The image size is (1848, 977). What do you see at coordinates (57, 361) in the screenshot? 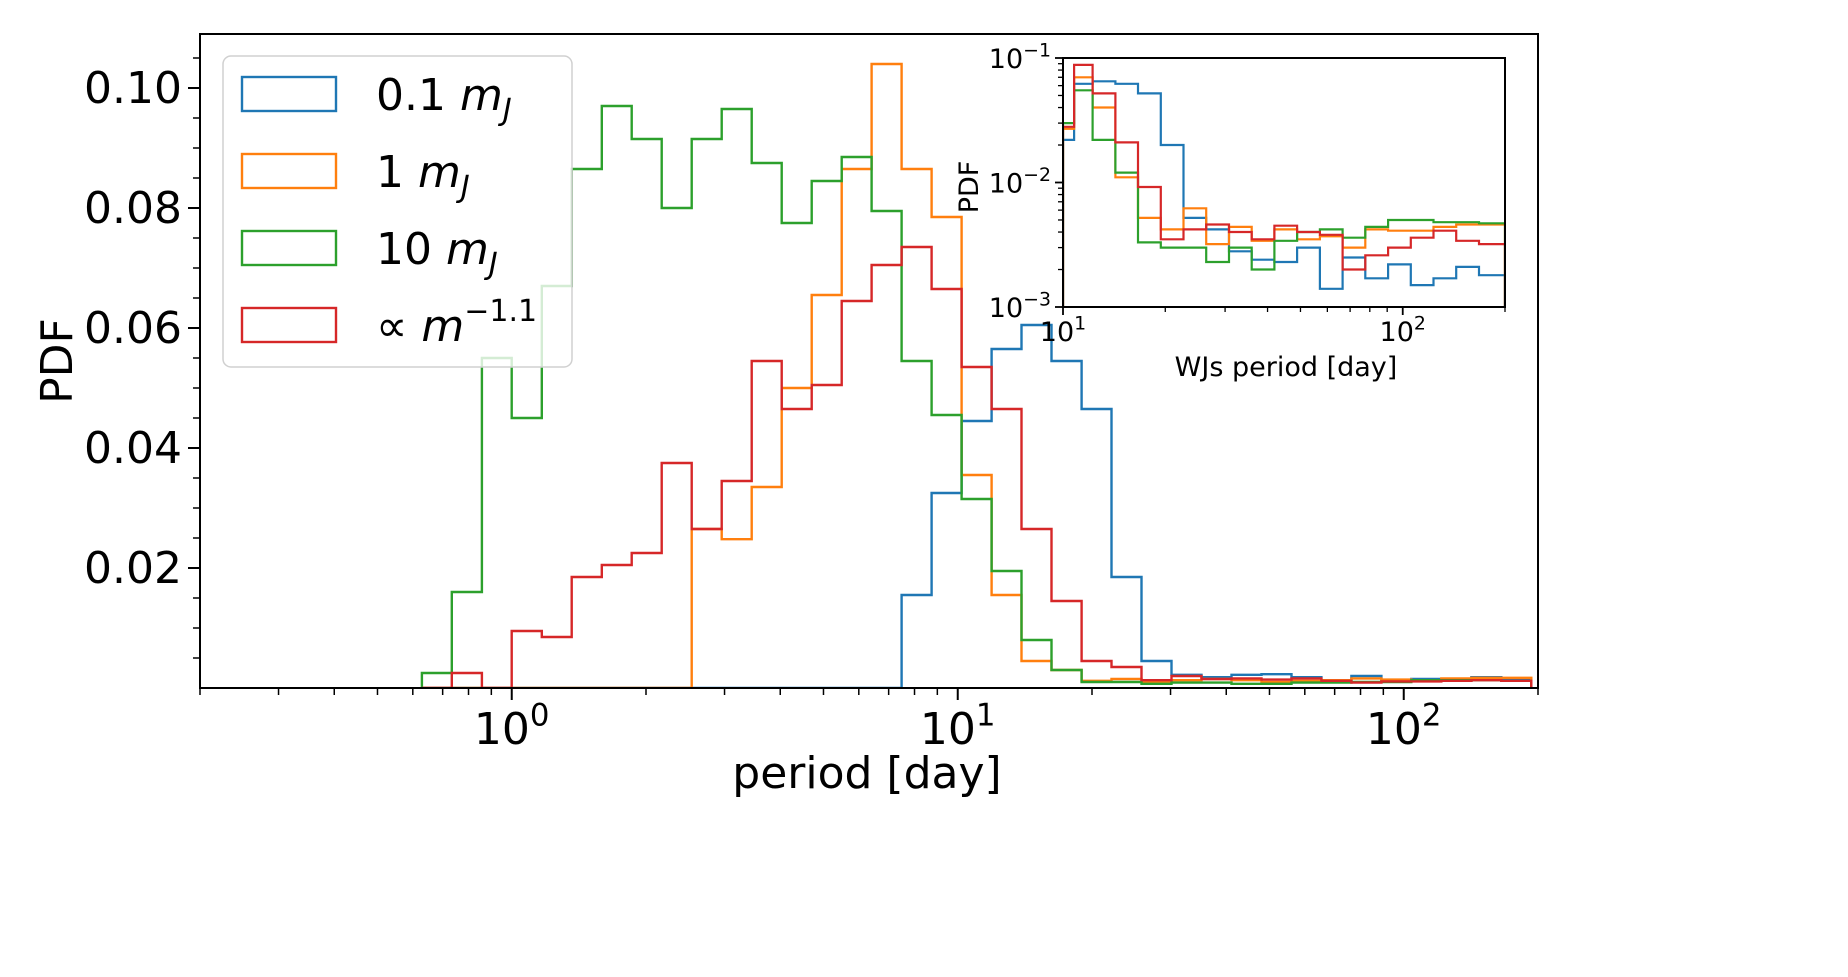
I see `y-axis-label: PDF` at bounding box center [57, 361].